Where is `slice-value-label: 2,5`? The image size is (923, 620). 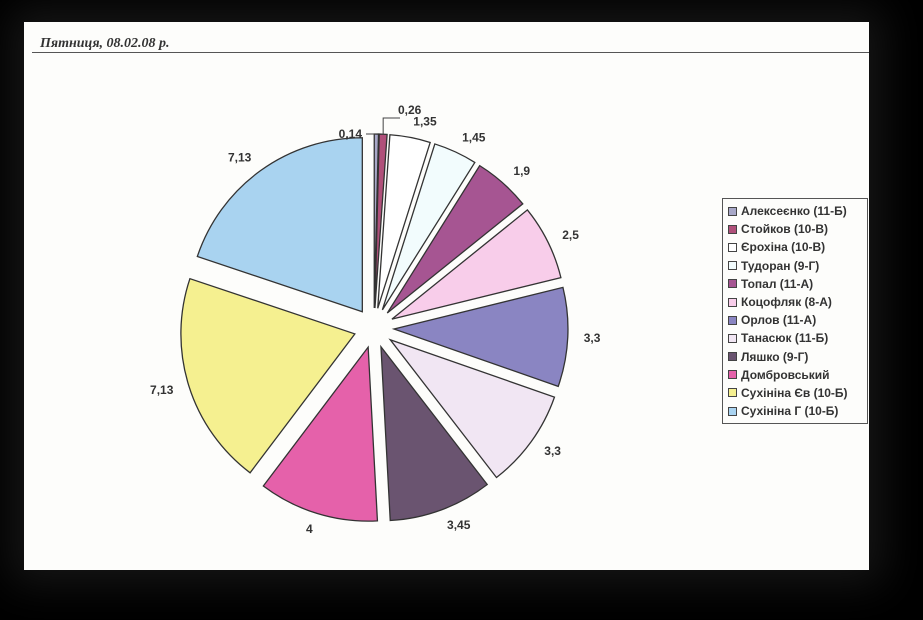 slice-value-label: 2,5 is located at coordinates (570, 235).